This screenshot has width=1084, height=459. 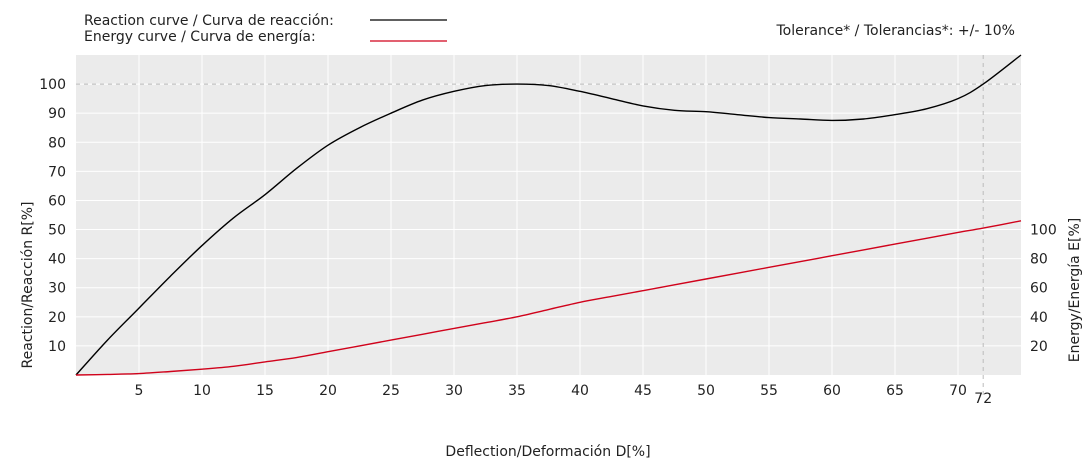 What do you see at coordinates (265, 391) in the screenshot?
I see `x-tick-label: 15` at bounding box center [265, 391].